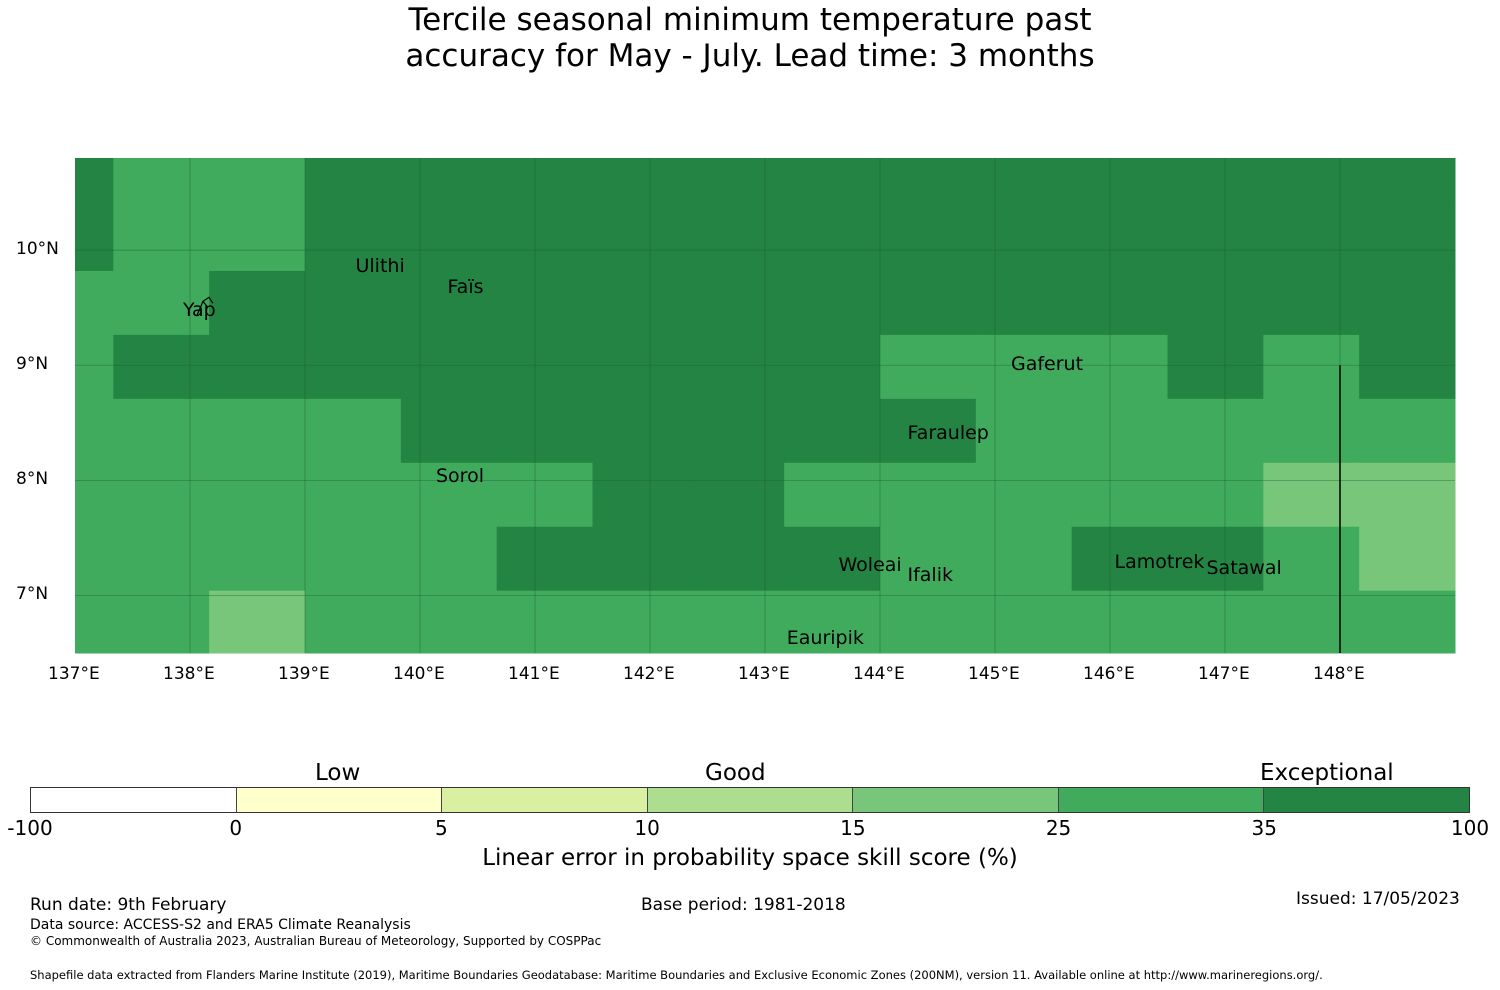  I want to click on place-label: Eauripik, so click(825, 638).